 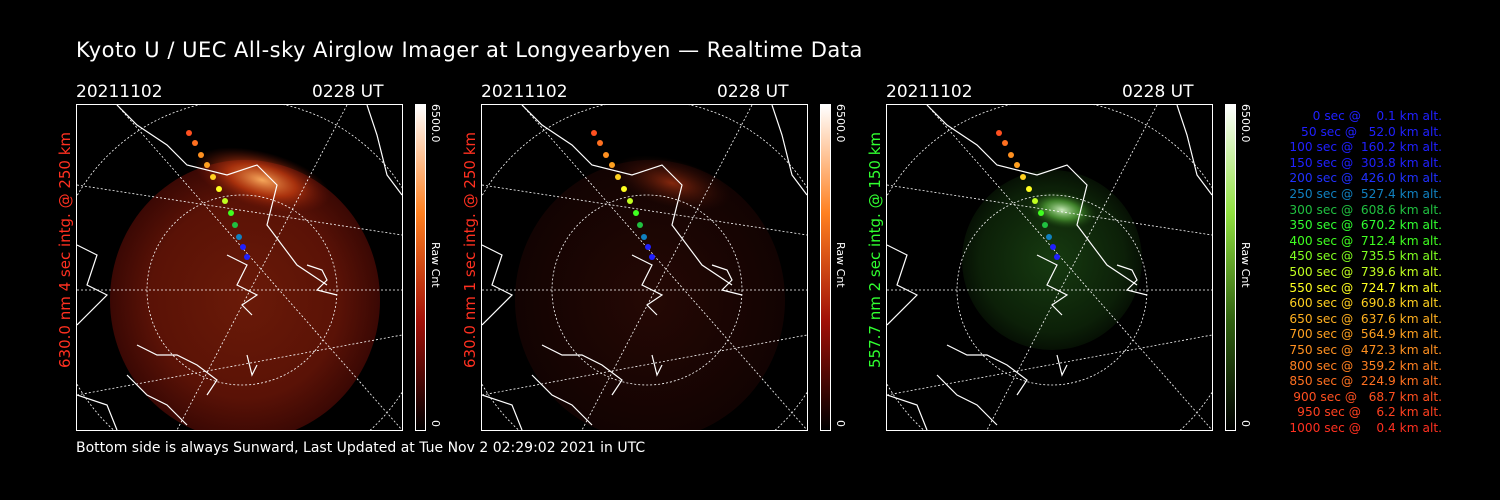 I want to click on legend-entry: 800 sec @ 359.2 km alt., so click(x=1363, y=365).